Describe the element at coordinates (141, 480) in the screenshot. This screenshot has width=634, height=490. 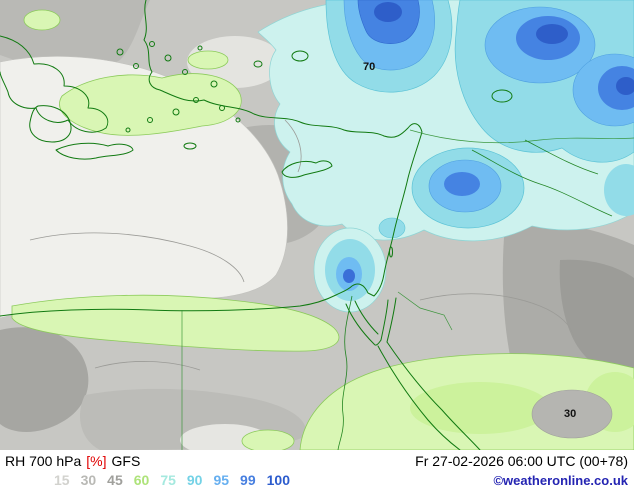
I see `legend-value-60: 60` at that location.